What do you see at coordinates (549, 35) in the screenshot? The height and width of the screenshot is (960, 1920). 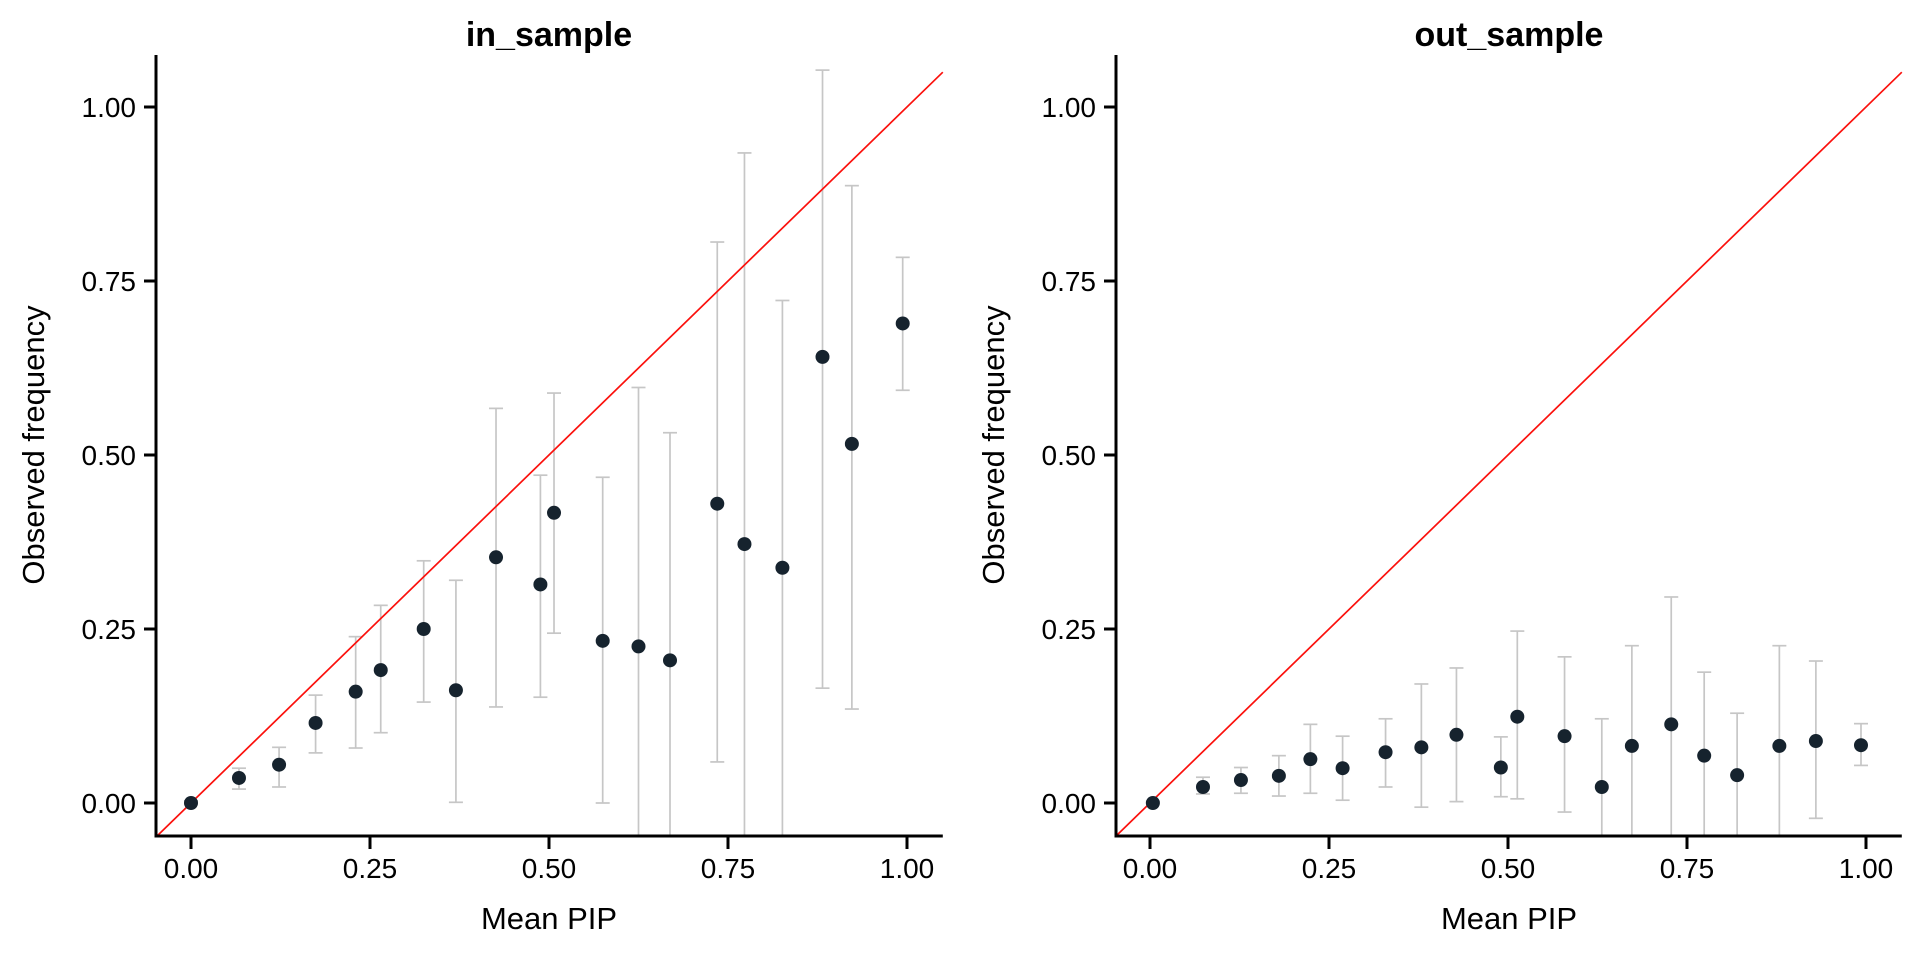 I see `panel-title: in_sample` at bounding box center [549, 35].